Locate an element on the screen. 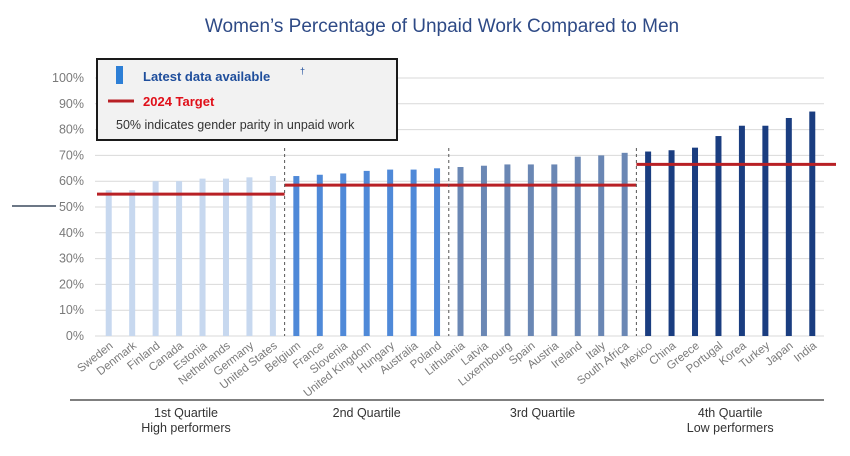  legend-box is located at coordinates (247, 99).